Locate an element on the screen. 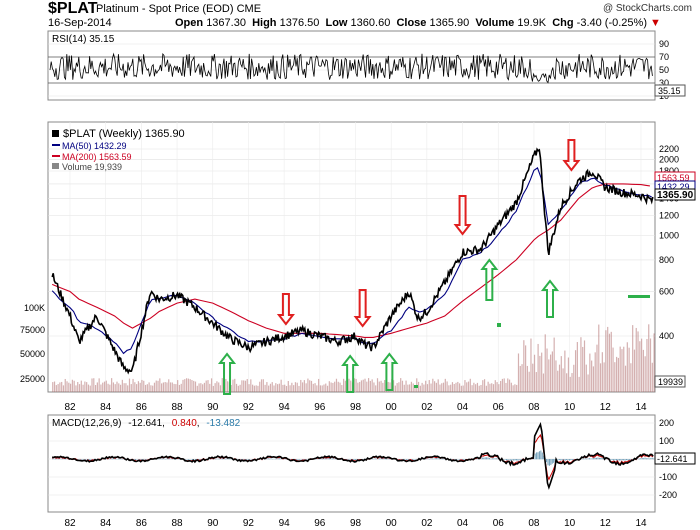 The width and height of the screenshot is (700, 530). x-axis-label: 04 is located at coordinates (463, 407).